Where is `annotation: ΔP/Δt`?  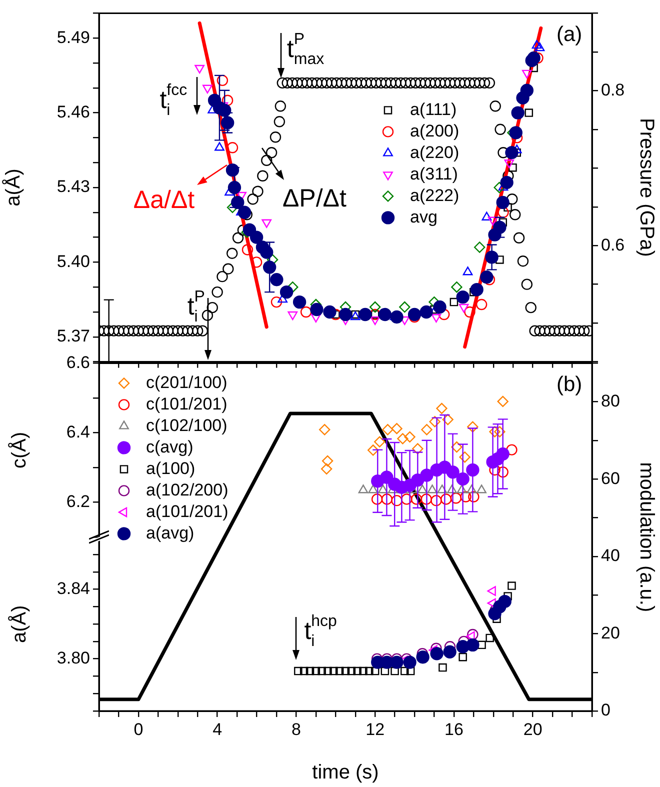
annotation: ΔP/Δt is located at coordinates (314, 198).